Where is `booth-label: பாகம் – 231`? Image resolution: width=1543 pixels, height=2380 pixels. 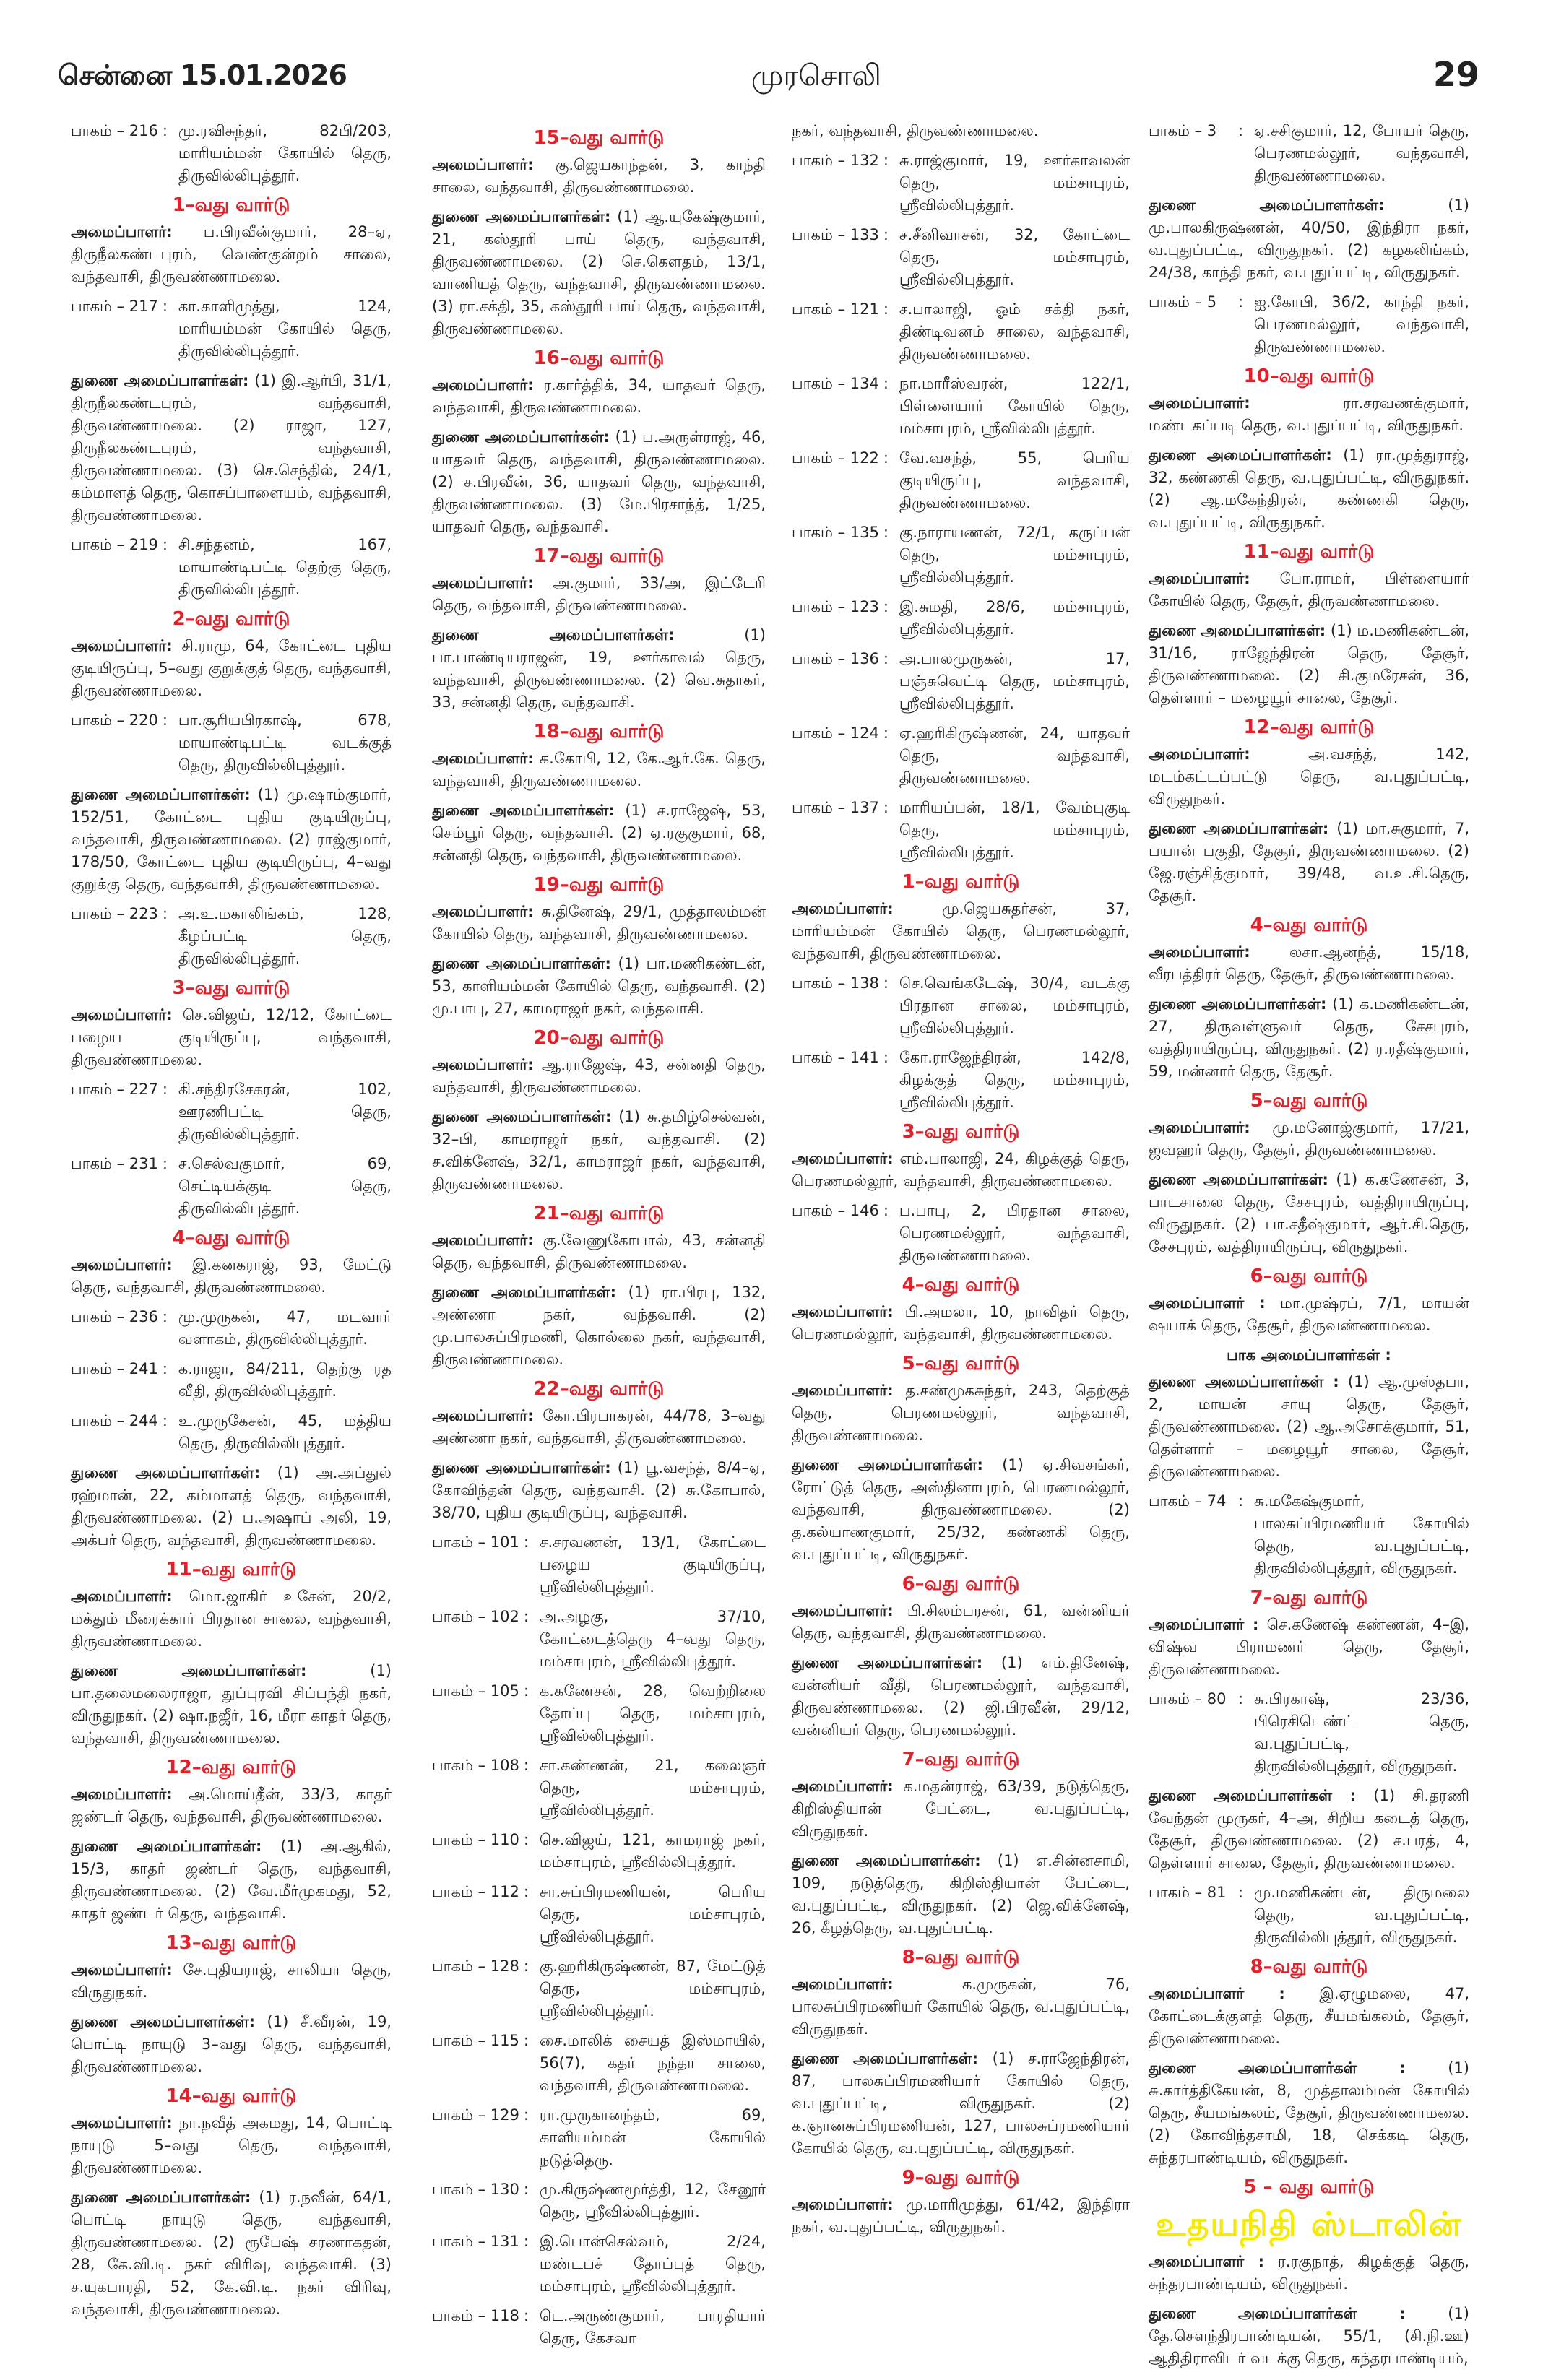 booth-label: பாகம் – 231 is located at coordinates (114, 1163).